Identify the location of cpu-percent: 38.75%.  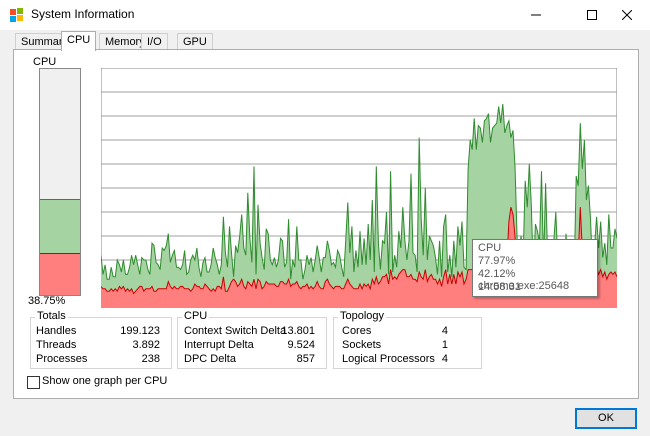
(47, 301).